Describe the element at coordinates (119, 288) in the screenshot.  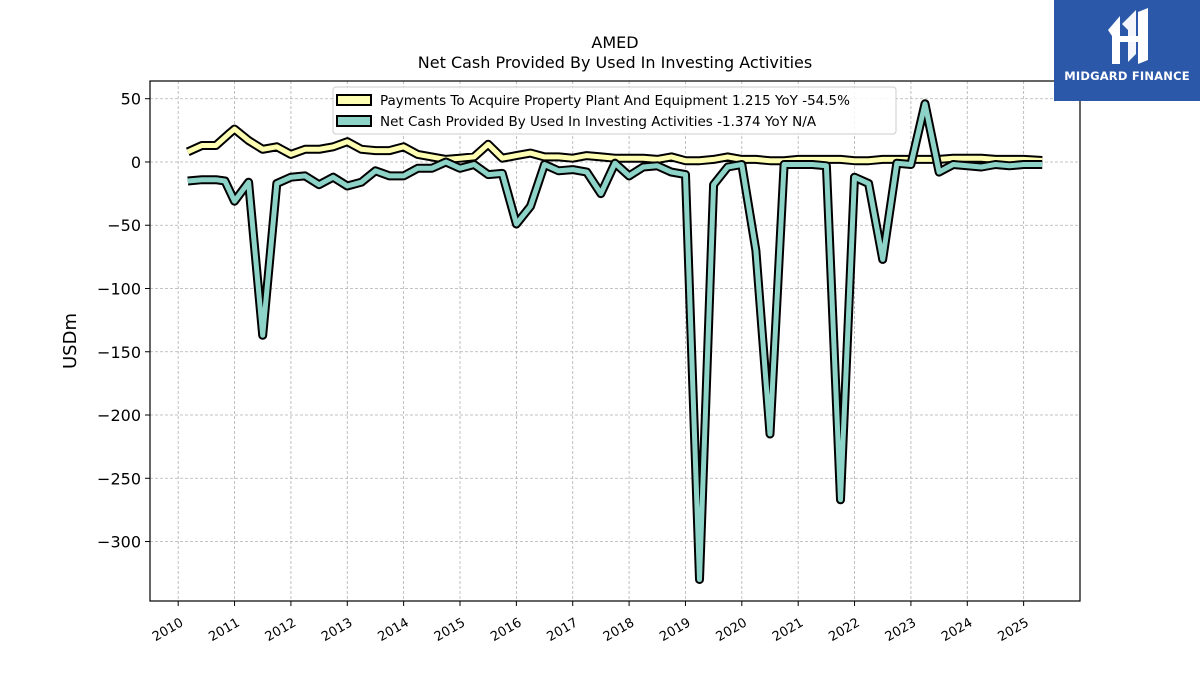
I see `y-tick-label: −100` at that location.